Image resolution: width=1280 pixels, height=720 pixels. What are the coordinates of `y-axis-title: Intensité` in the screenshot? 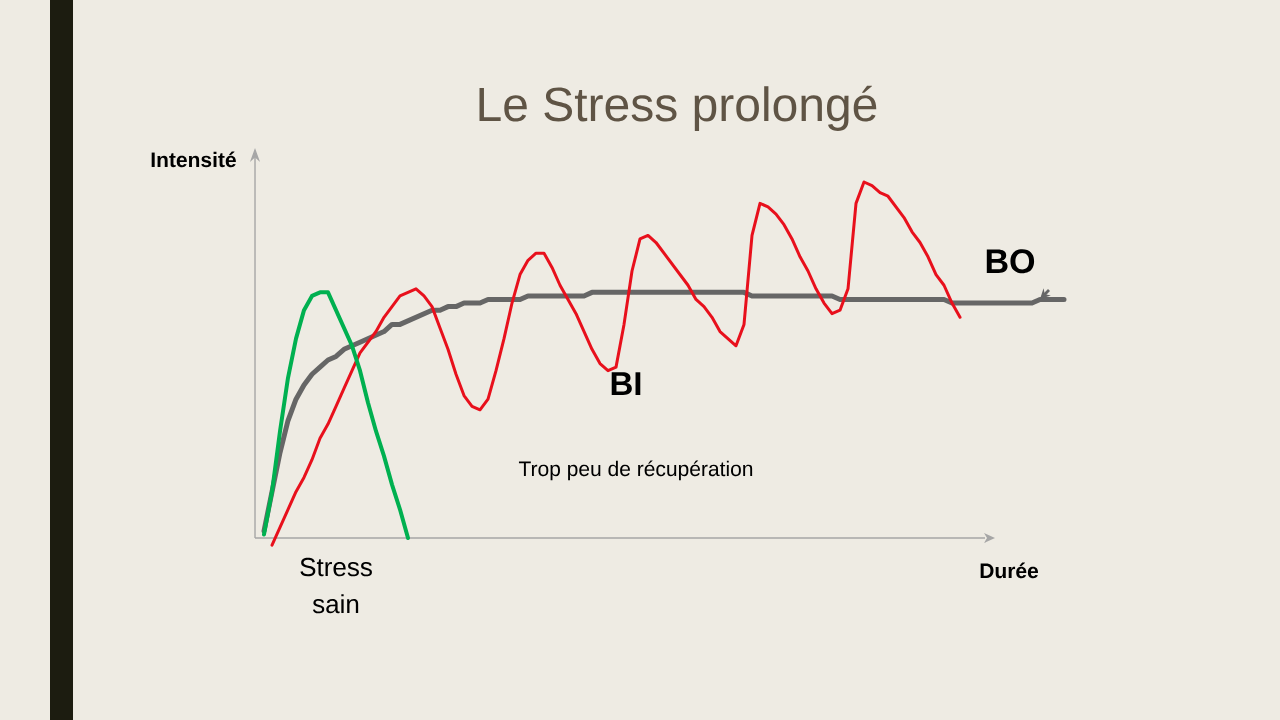 It's located at (193, 159).